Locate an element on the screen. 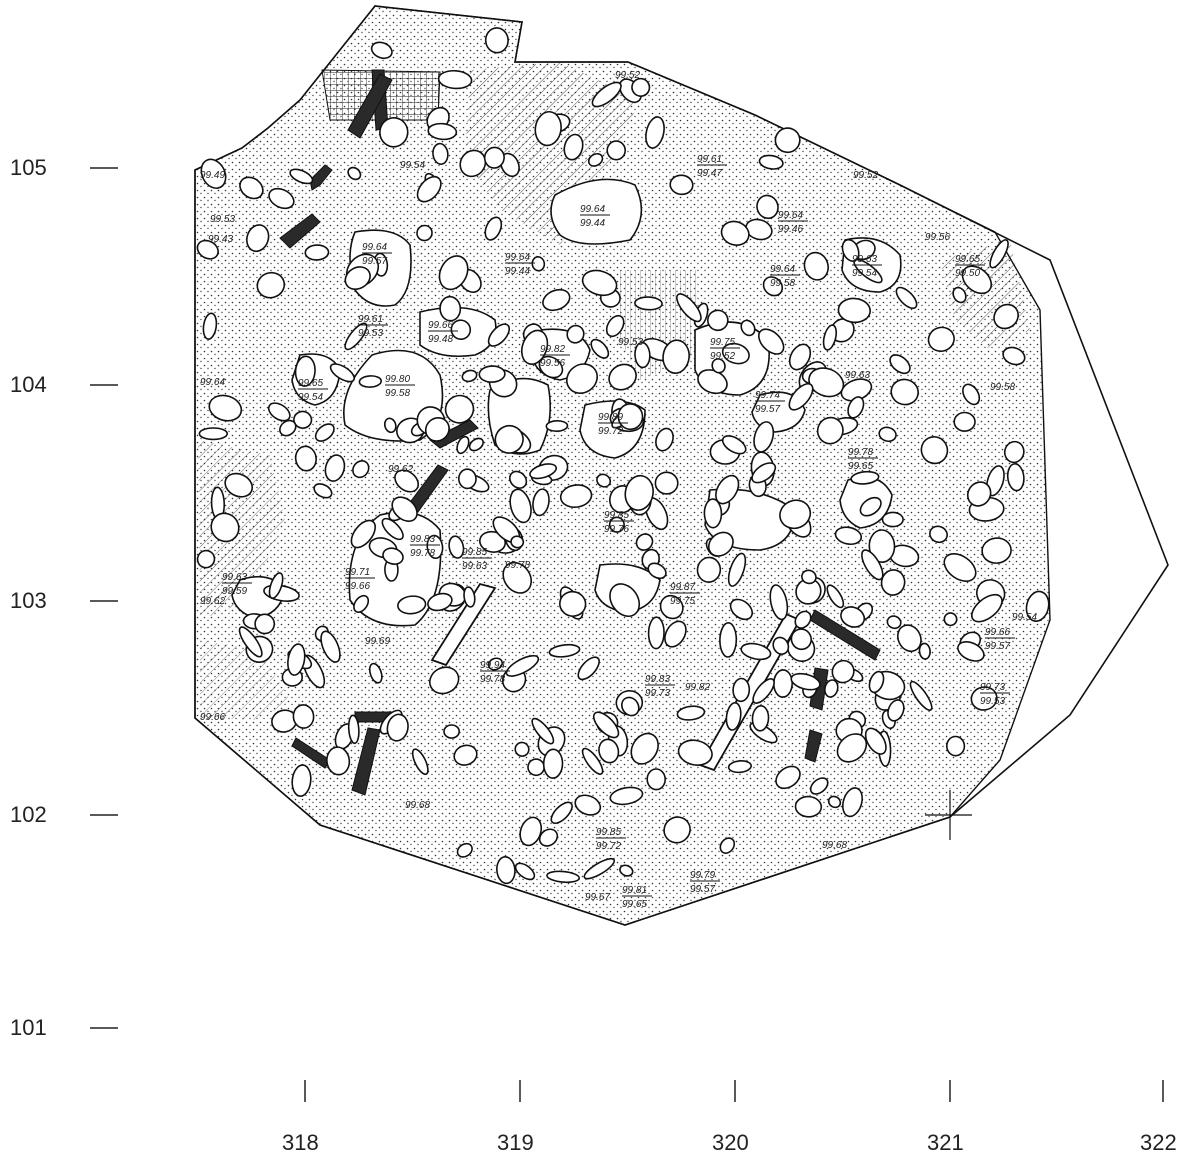 The height and width of the screenshot is (1163, 1186). stone-elevation-label: 99.66 99.57 is located at coordinates (1000, 639).